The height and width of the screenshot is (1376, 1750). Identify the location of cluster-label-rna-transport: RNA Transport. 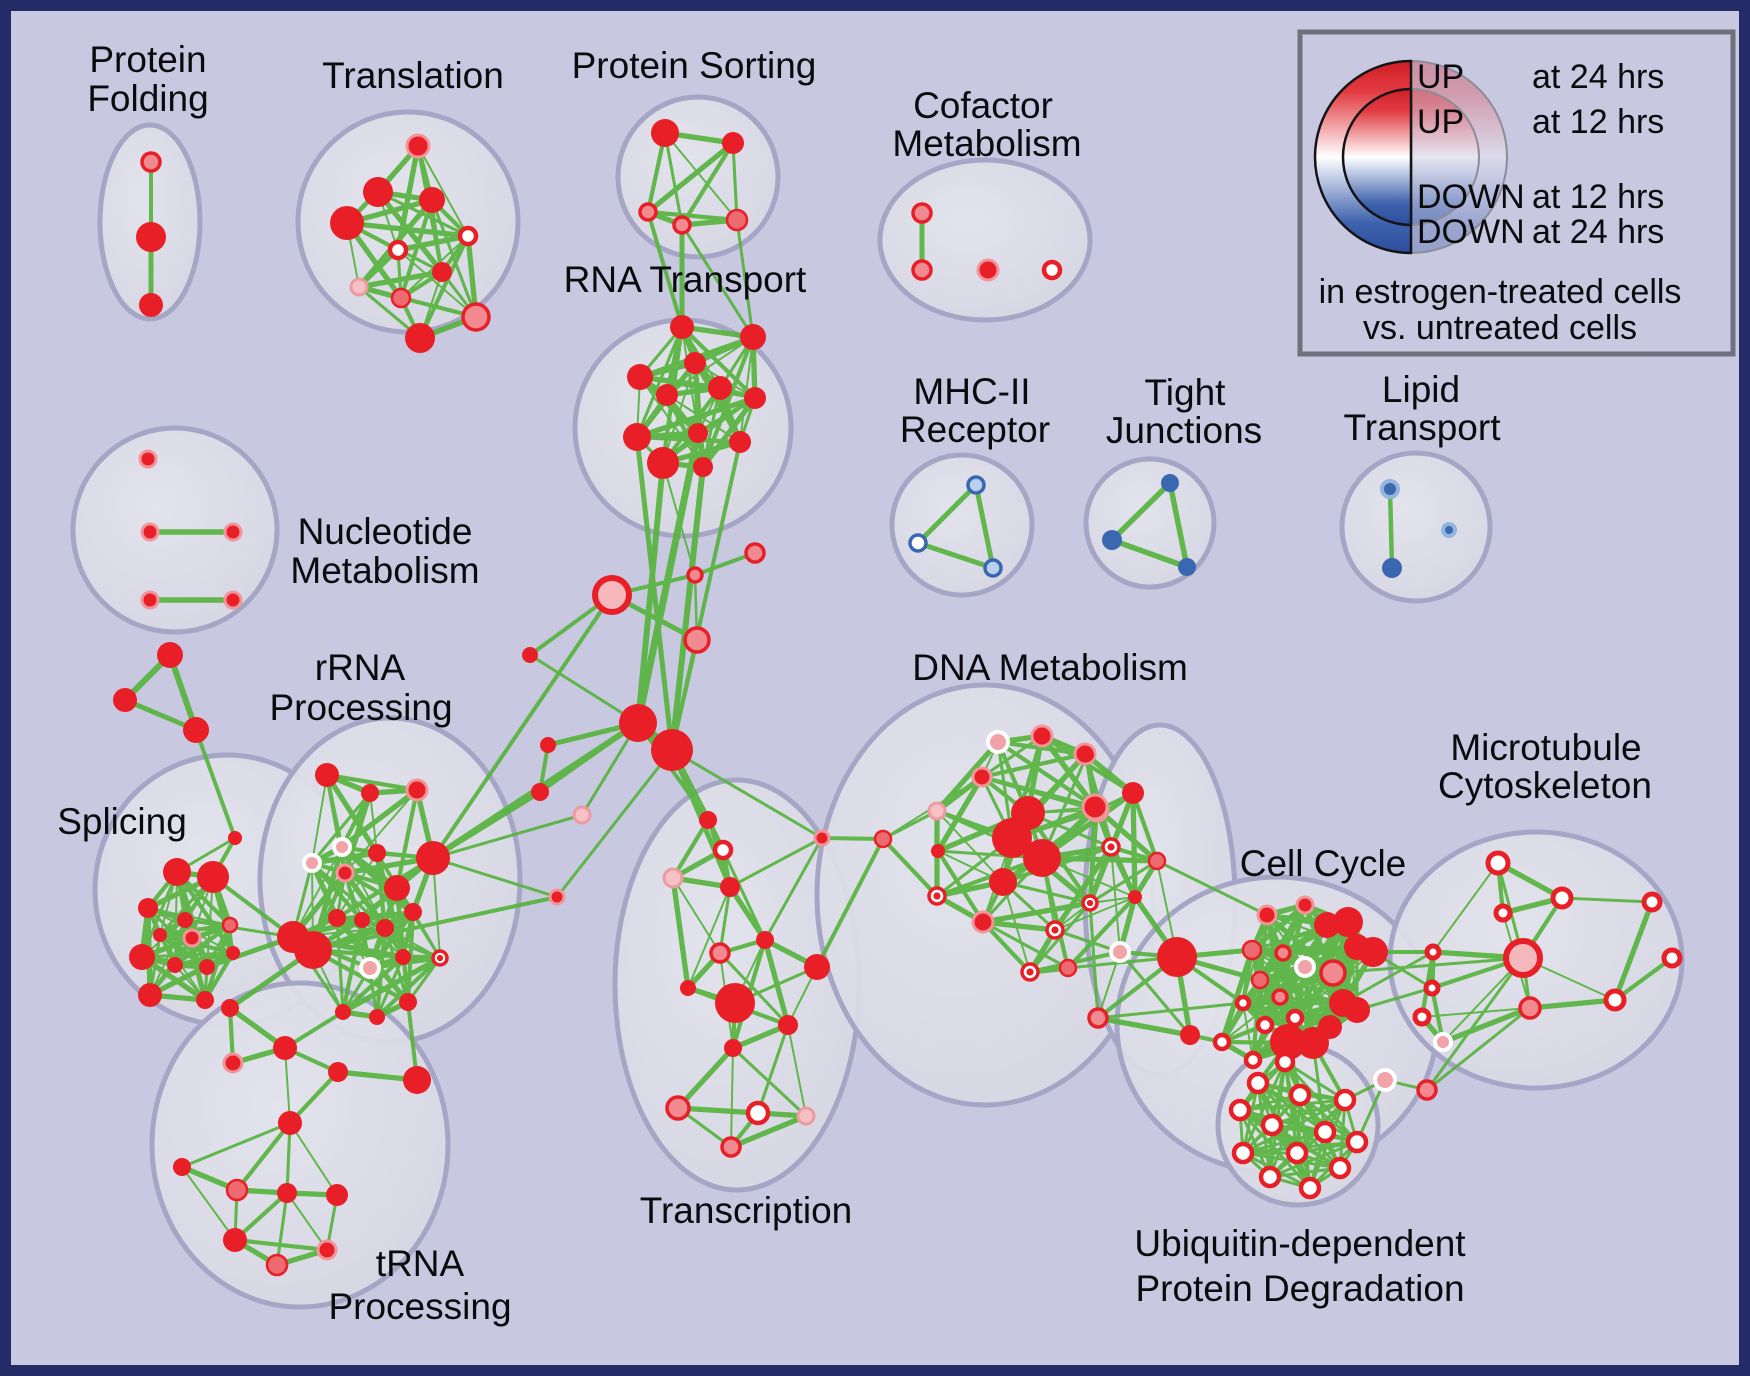
(685, 279).